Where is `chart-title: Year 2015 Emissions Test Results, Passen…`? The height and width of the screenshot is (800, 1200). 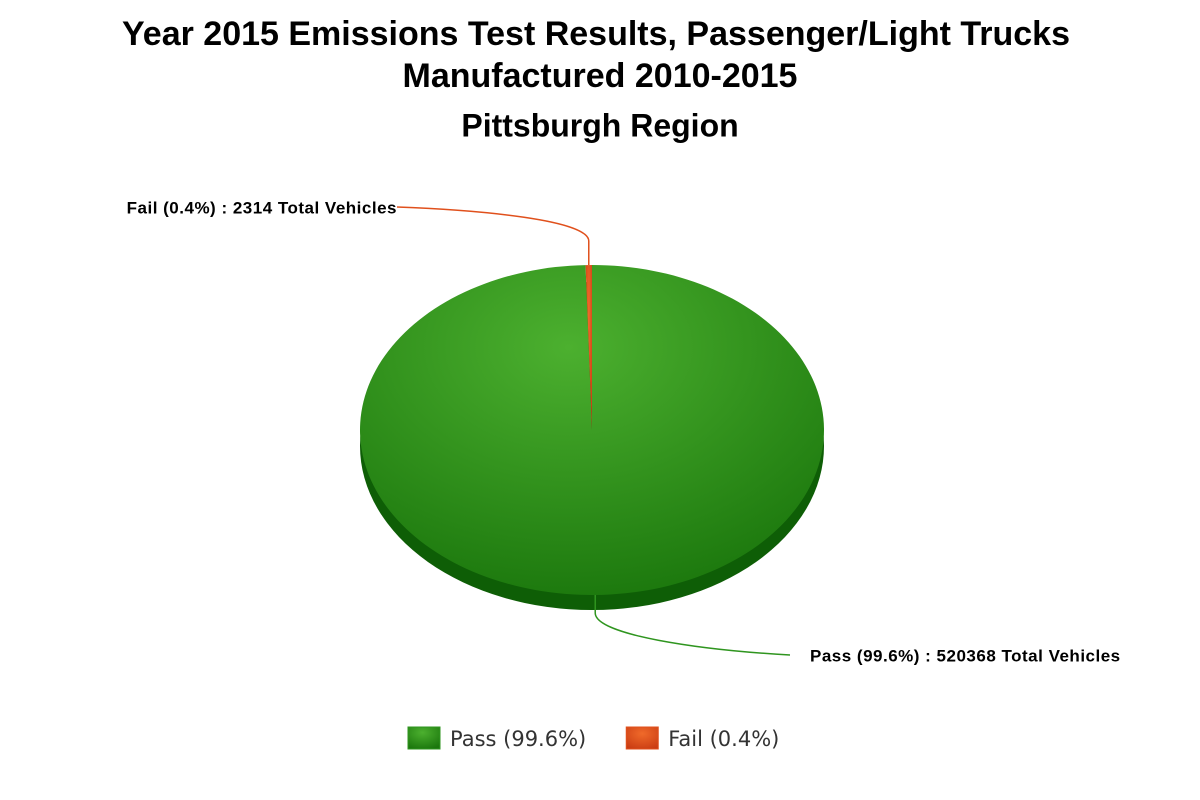 chart-title: Year 2015 Emissions Test Results, Passen… is located at coordinates (596, 34).